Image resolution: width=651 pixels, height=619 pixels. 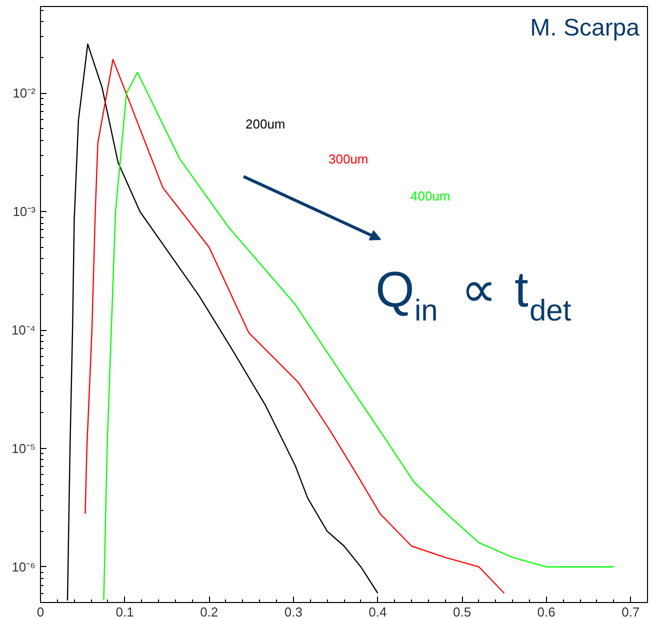 What do you see at coordinates (24, 448) in the screenshot?
I see `y-tick-label: 10⁻⁵` at bounding box center [24, 448].